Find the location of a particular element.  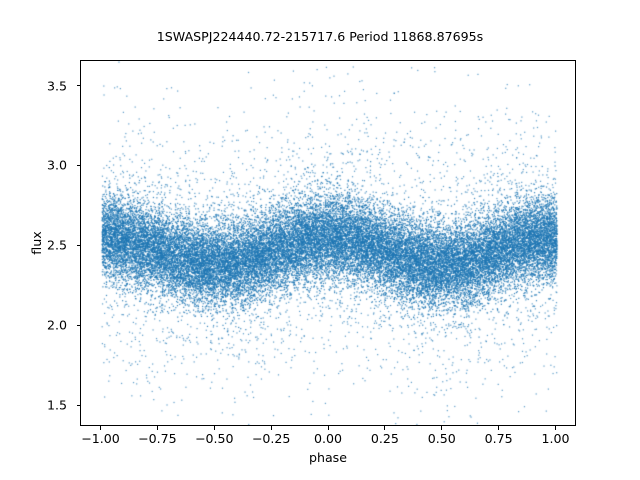

x-tick-label: −0.25 is located at coordinates (271, 438).